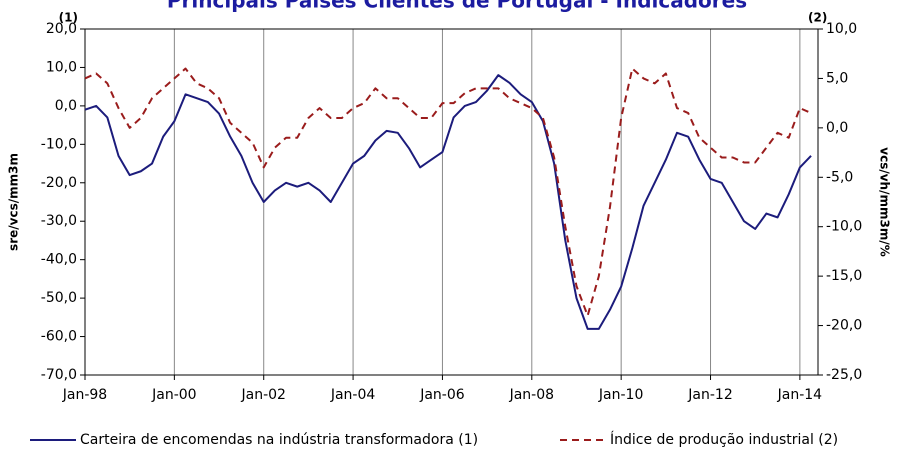  What do you see at coordinates (442, 395) in the screenshot?
I see `x-tick-label: Jan-06` at bounding box center [442, 395].